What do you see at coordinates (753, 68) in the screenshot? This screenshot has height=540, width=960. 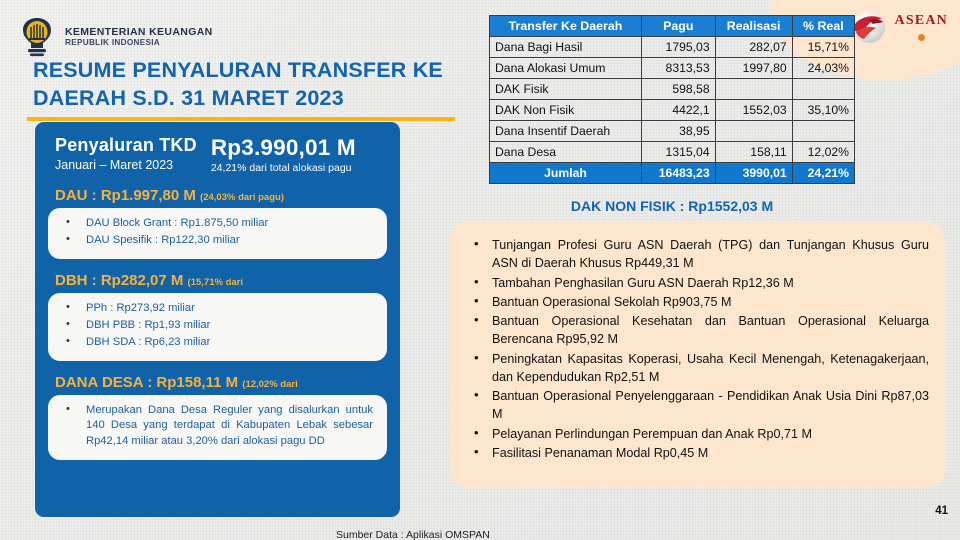 I see `cell-realisasi: 1997,80` at bounding box center [753, 68].